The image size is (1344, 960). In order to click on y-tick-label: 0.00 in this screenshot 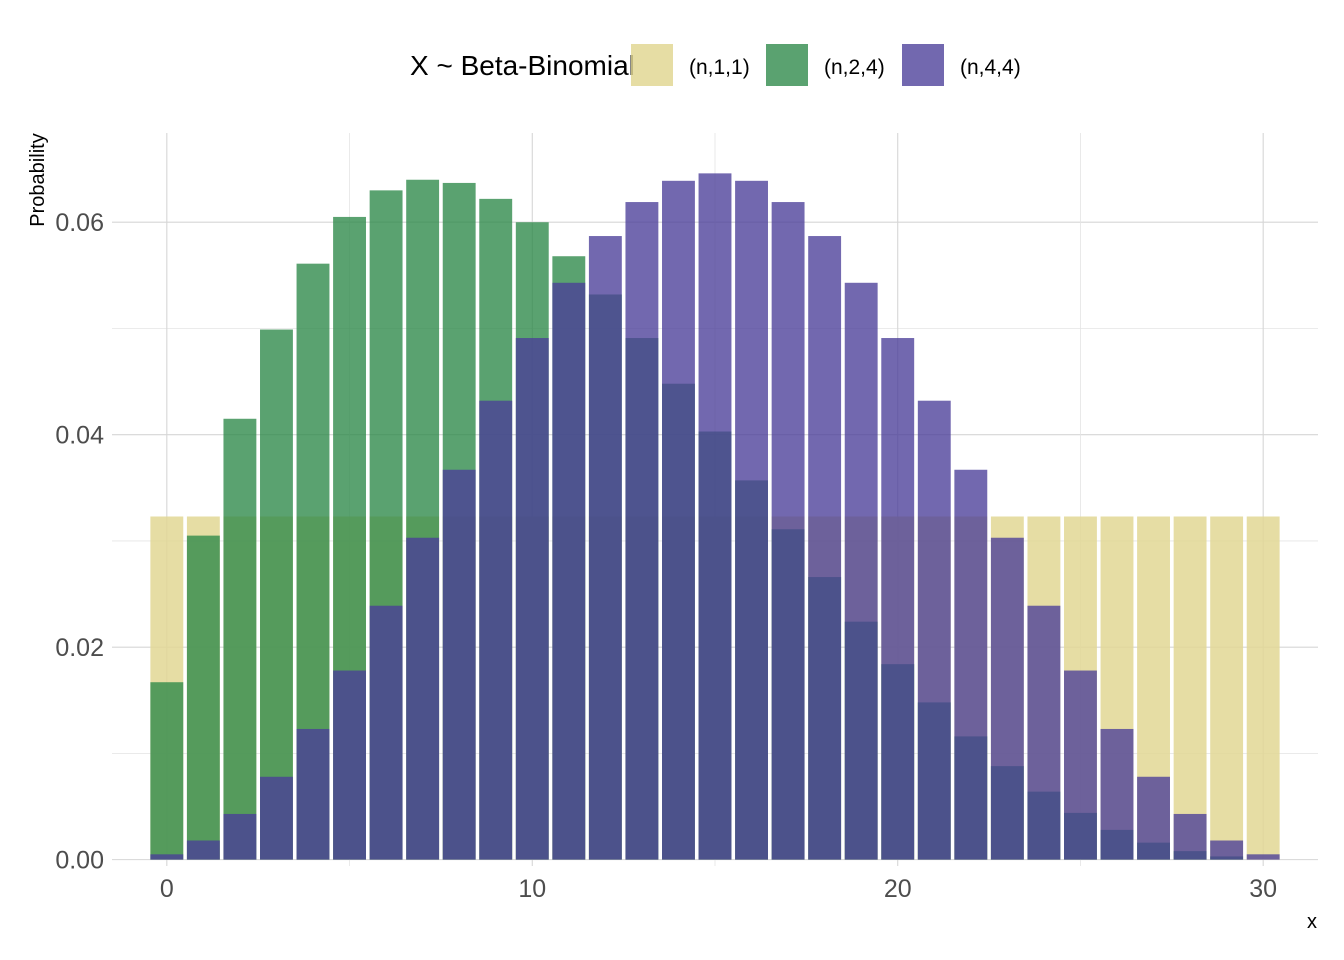, I will do `click(79, 861)`.